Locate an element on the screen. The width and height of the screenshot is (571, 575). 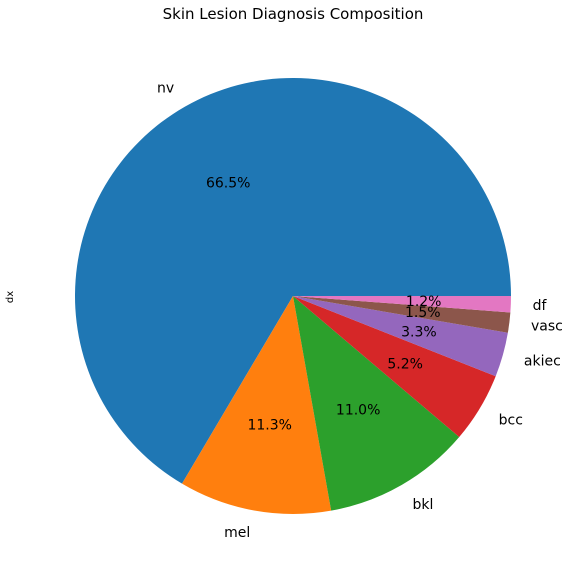
pie-slice-vasc is located at coordinates (402, 314).